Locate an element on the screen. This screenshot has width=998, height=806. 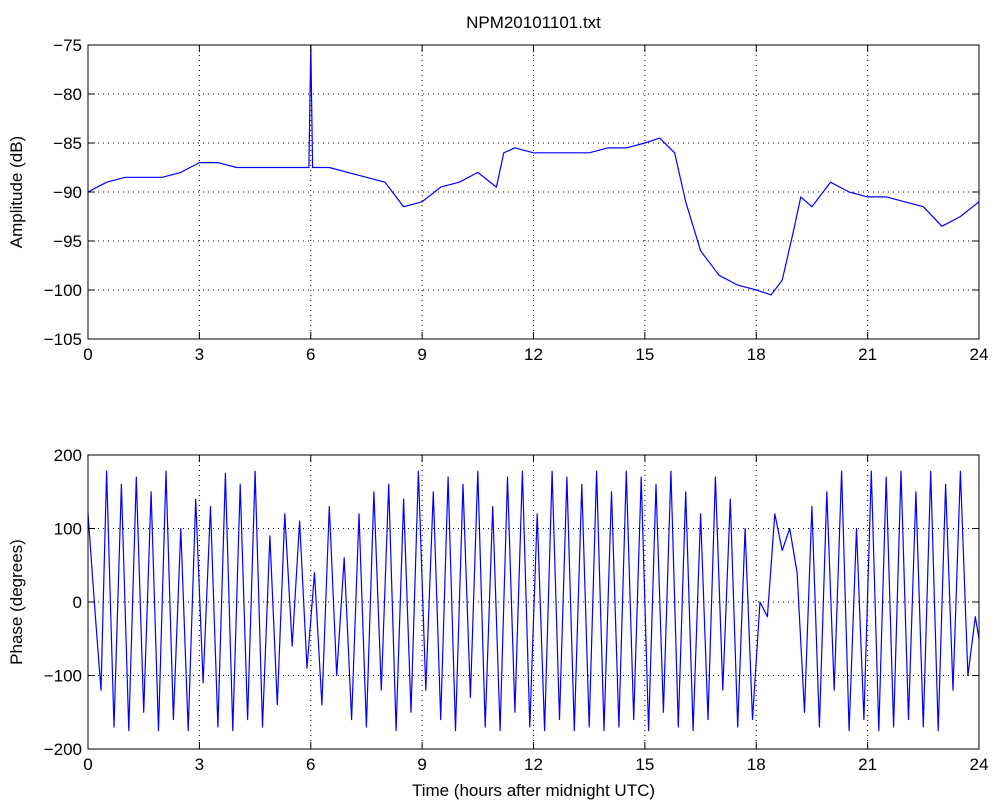
phase-x-tick-label: 3 is located at coordinates (199, 764).